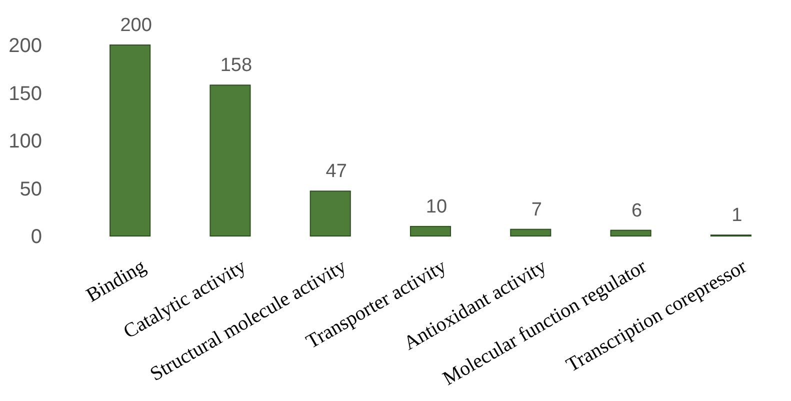 The image size is (791, 401). I want to click on data-label: 1, so click(737, 215).